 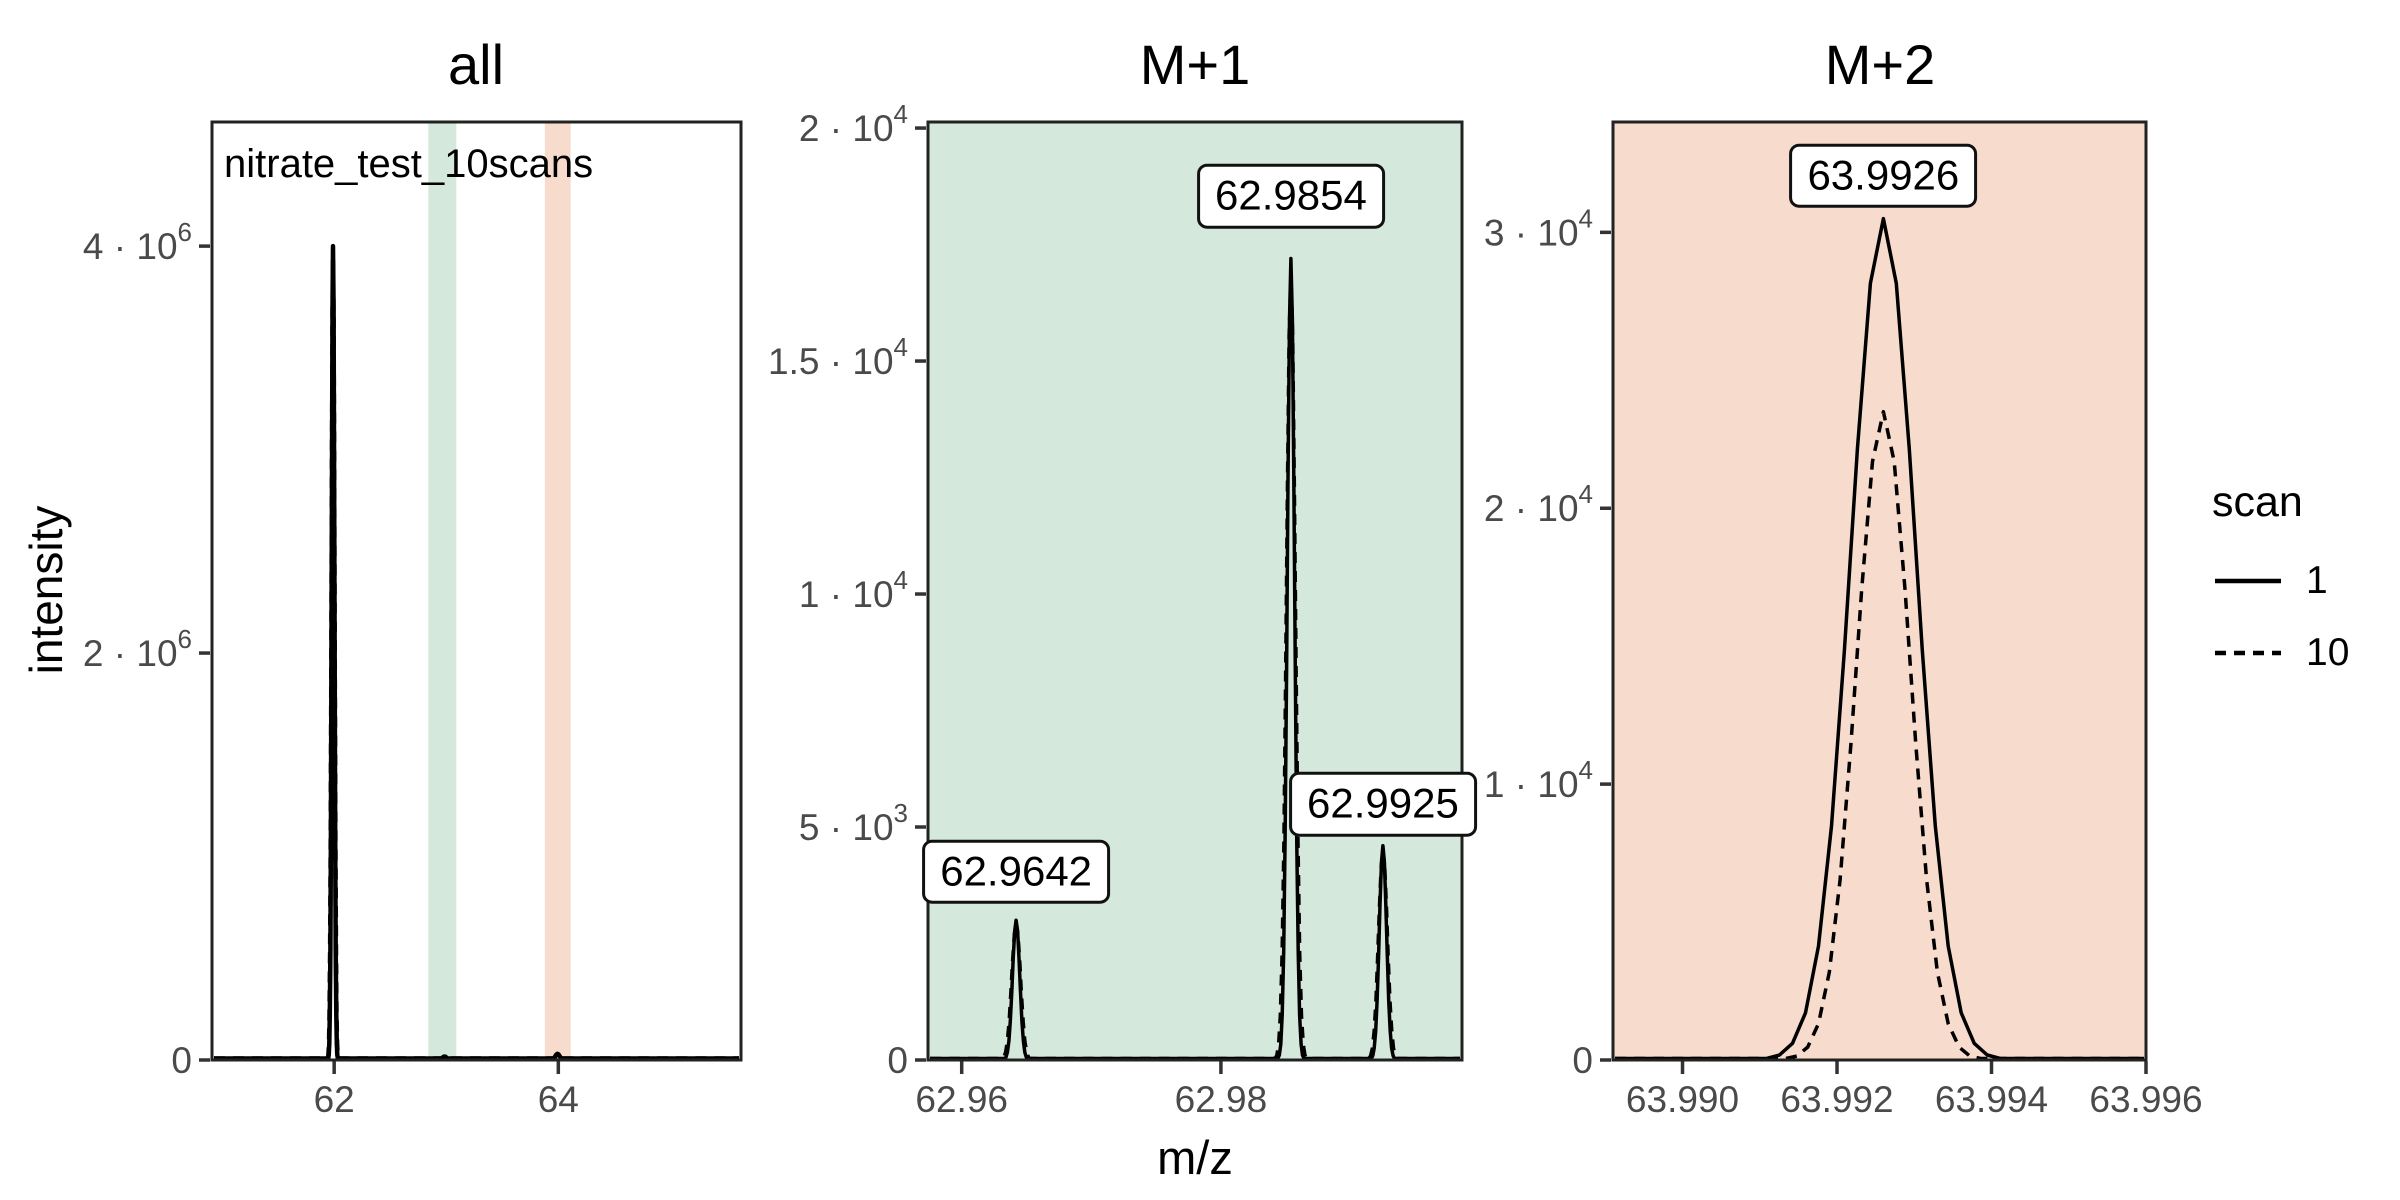 What do you see at coordinates (46, 590) in the screenshot?
I see `y-axis-title: intensity` at bounding box center [46, 590].